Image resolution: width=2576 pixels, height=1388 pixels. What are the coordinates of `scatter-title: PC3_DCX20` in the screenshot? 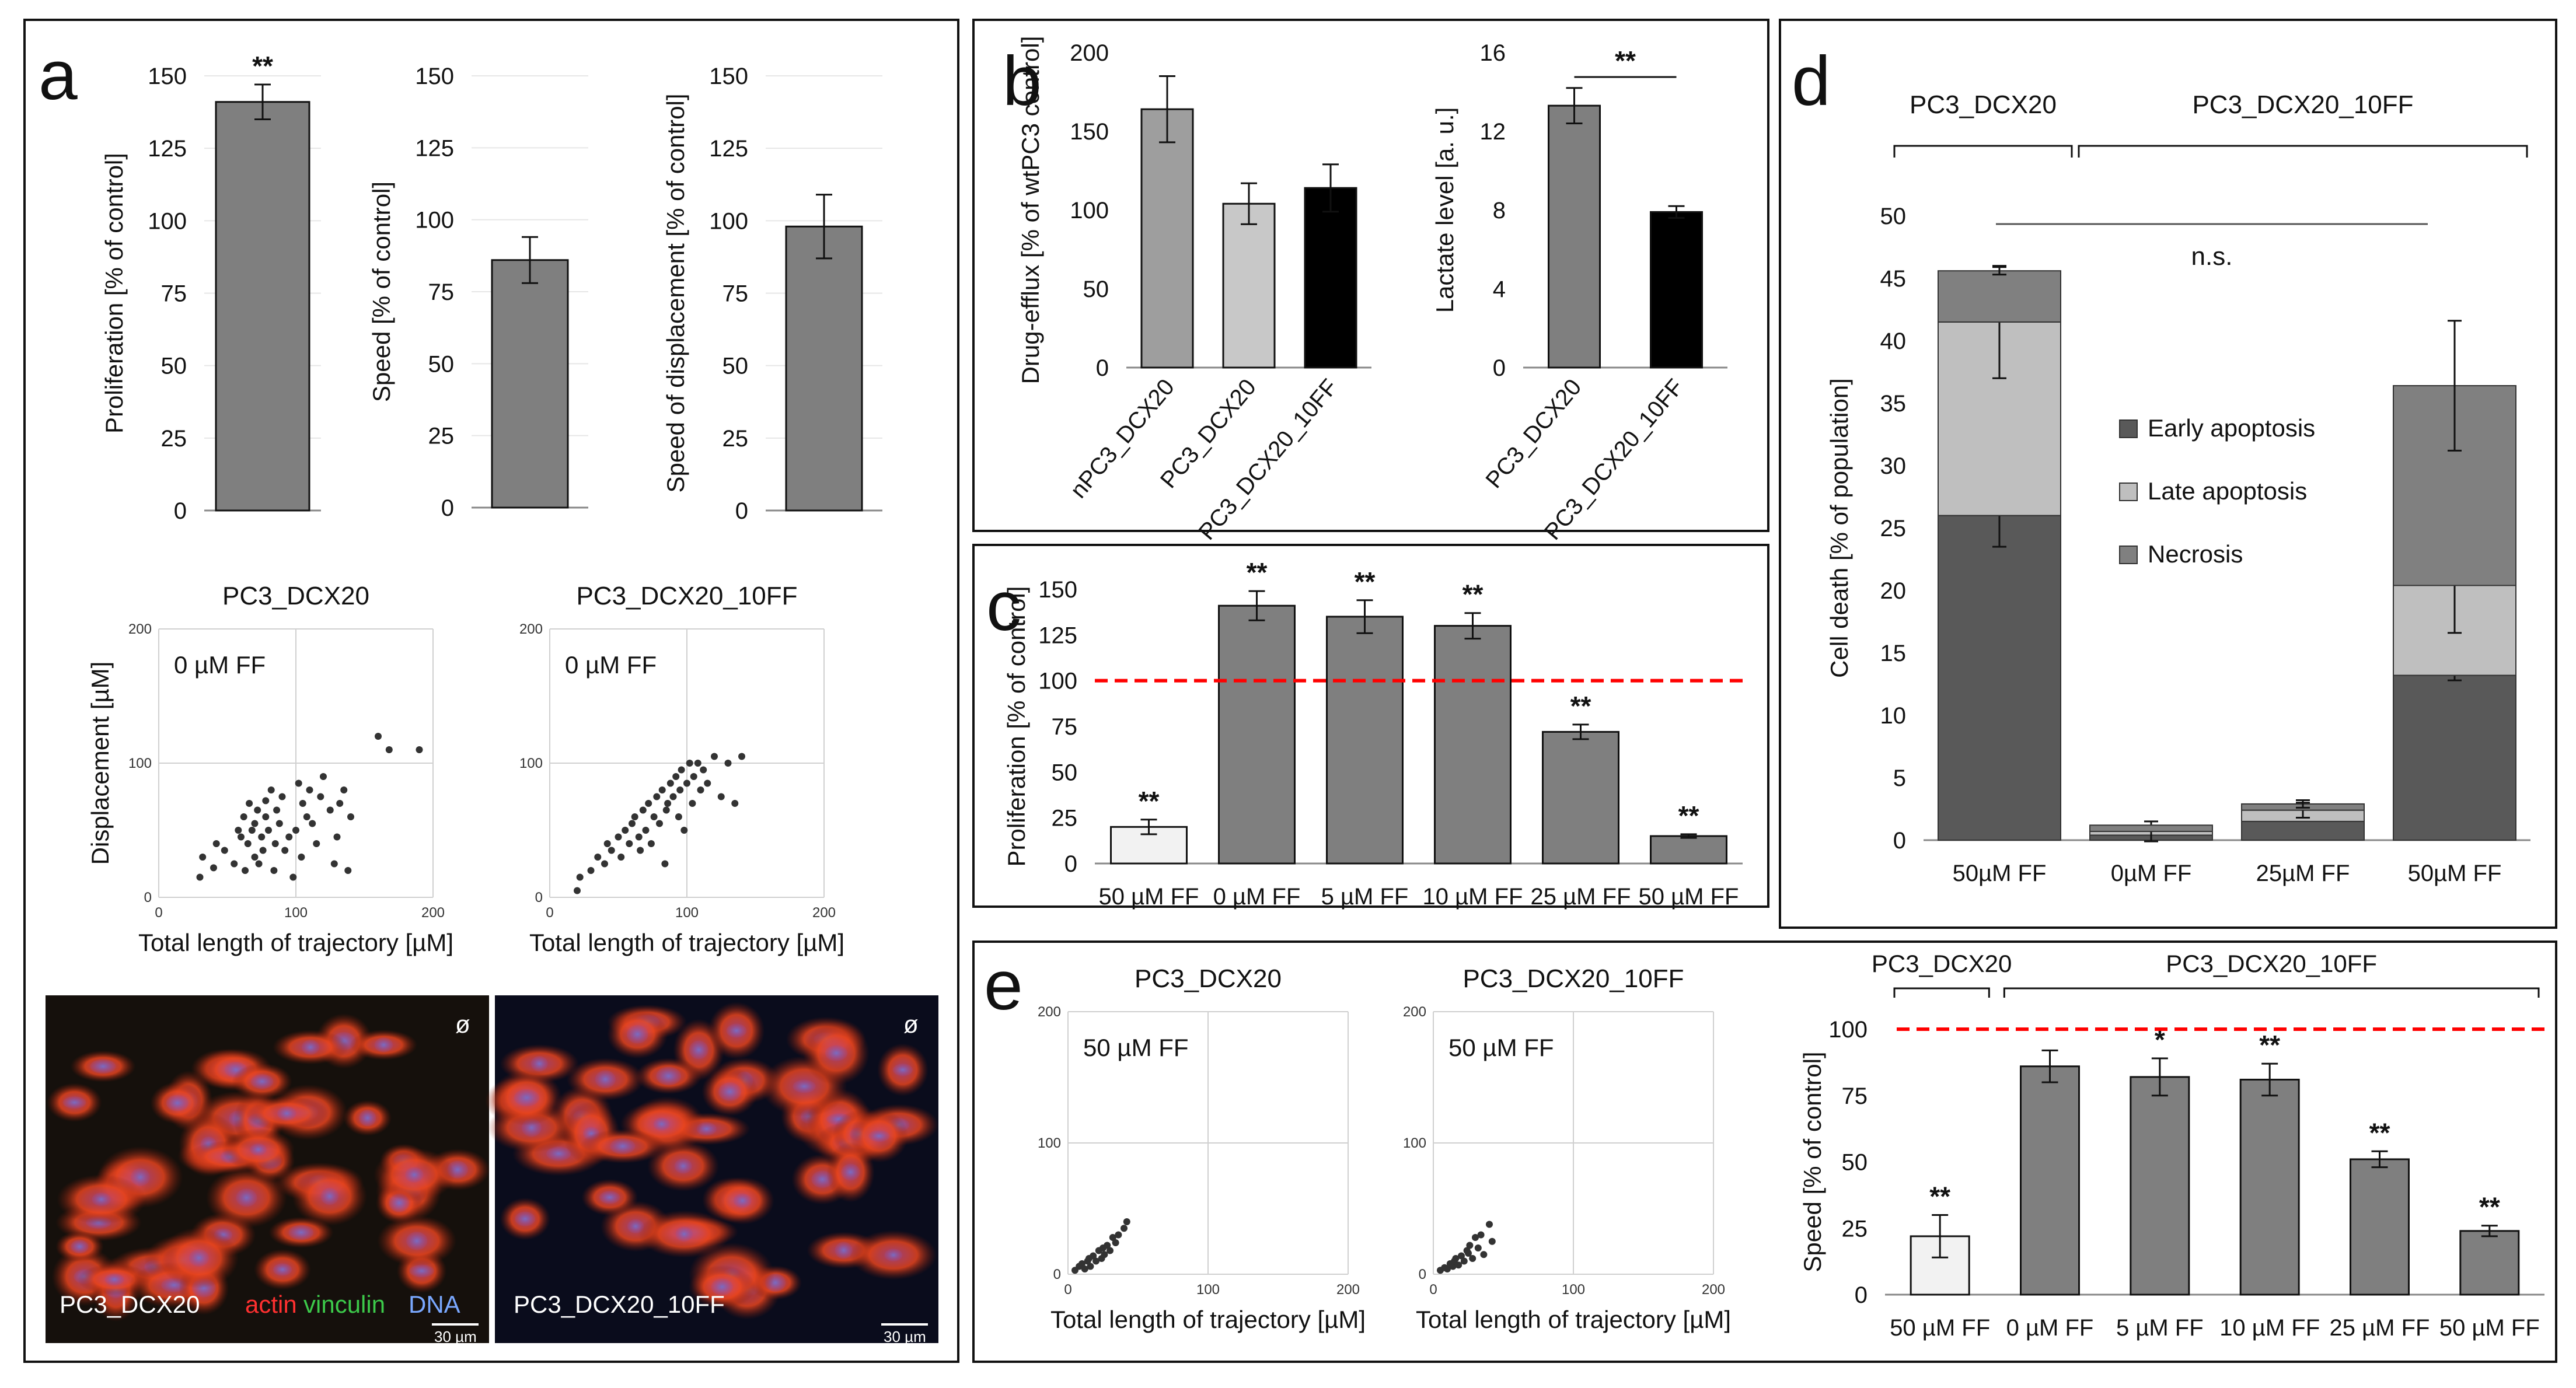 It's located at (1208, 978).